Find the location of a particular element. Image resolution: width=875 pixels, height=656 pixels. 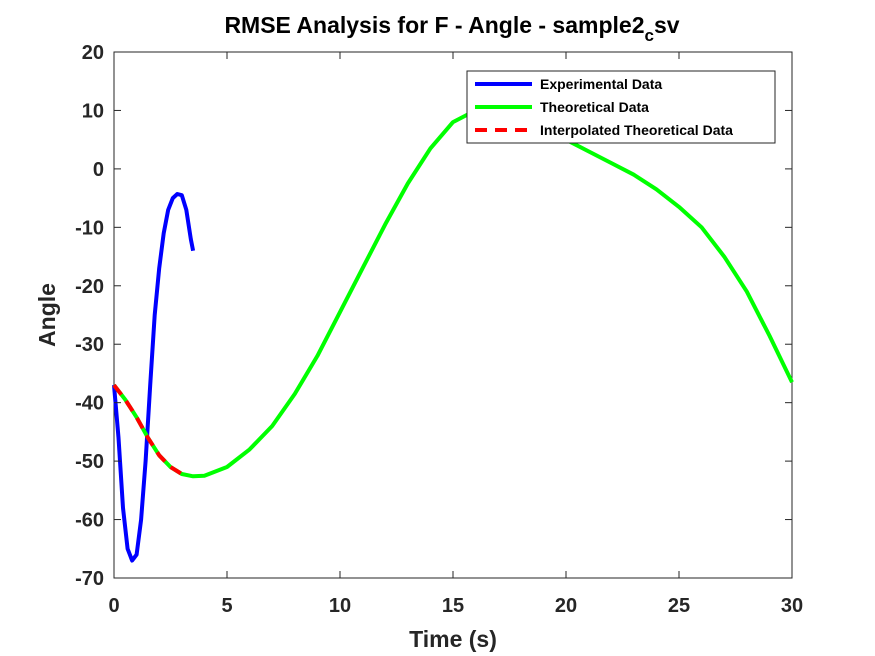

x-tick-label: 10 is located at coordinates (340, 606).